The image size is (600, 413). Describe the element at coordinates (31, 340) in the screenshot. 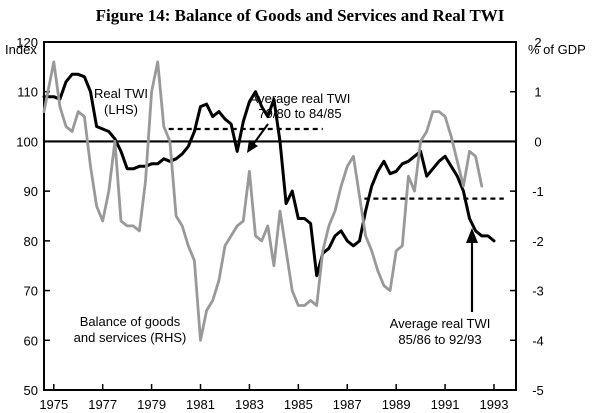

I see `left-axis-tick-label: 60` at that location.